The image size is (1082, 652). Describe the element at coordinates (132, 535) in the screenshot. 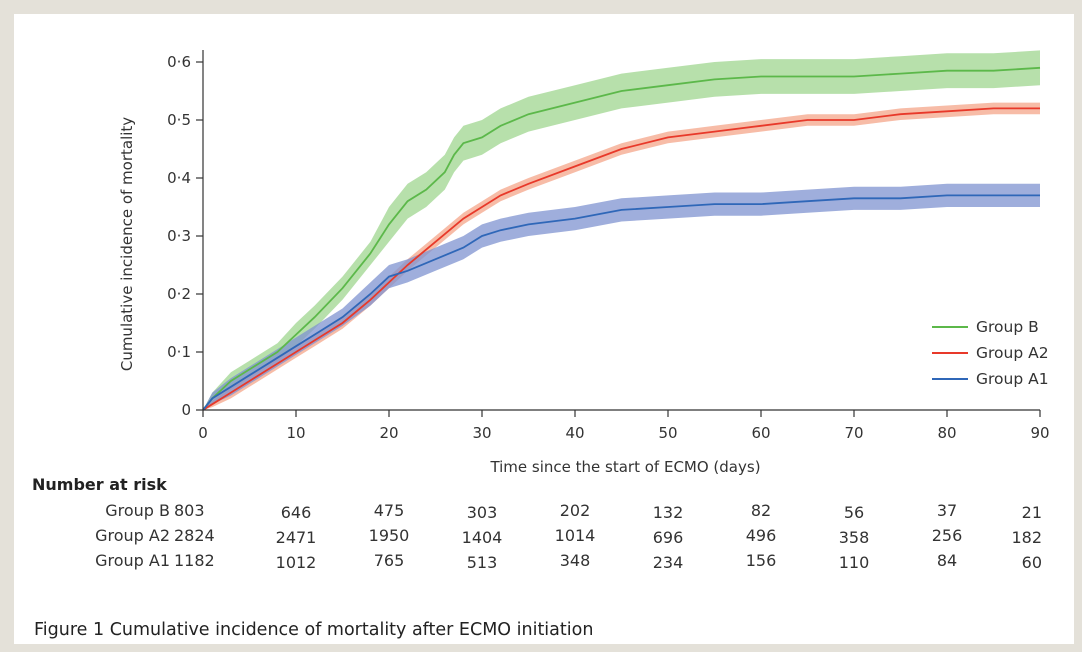

I see `risk-row-label: Group A2` at that location.